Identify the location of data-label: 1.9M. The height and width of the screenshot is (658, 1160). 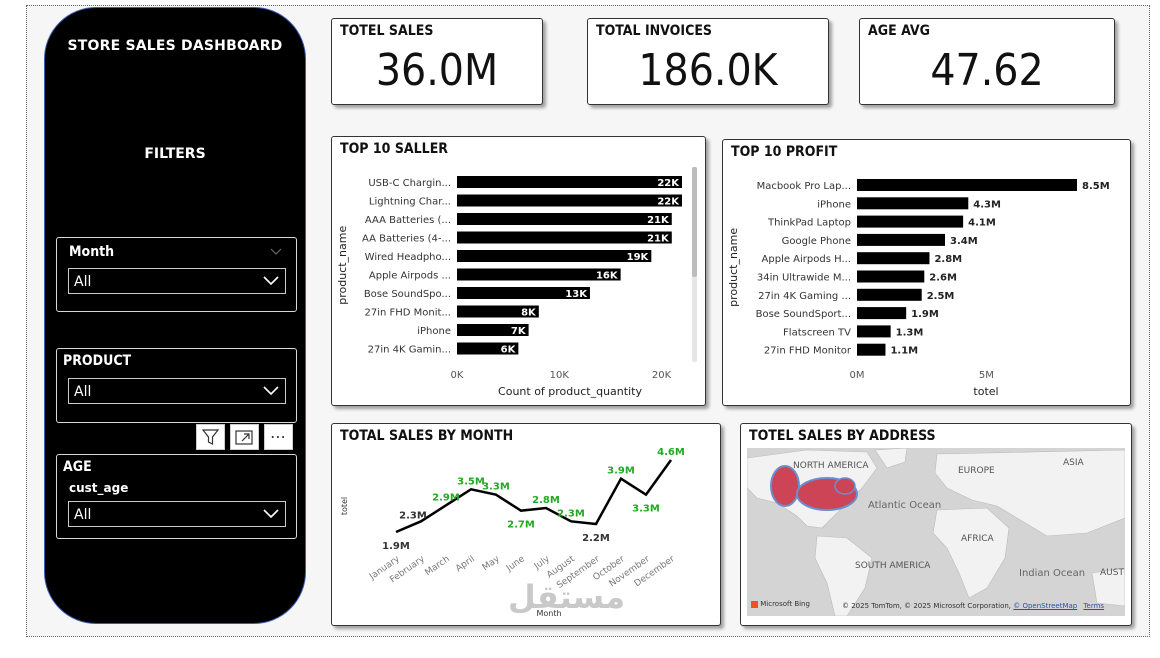
(396, 546).